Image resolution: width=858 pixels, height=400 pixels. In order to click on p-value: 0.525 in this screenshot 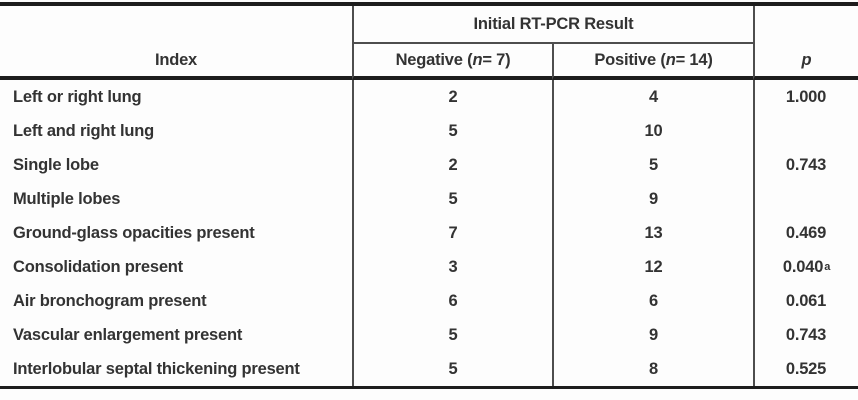, I will do `click(806, 368)`.